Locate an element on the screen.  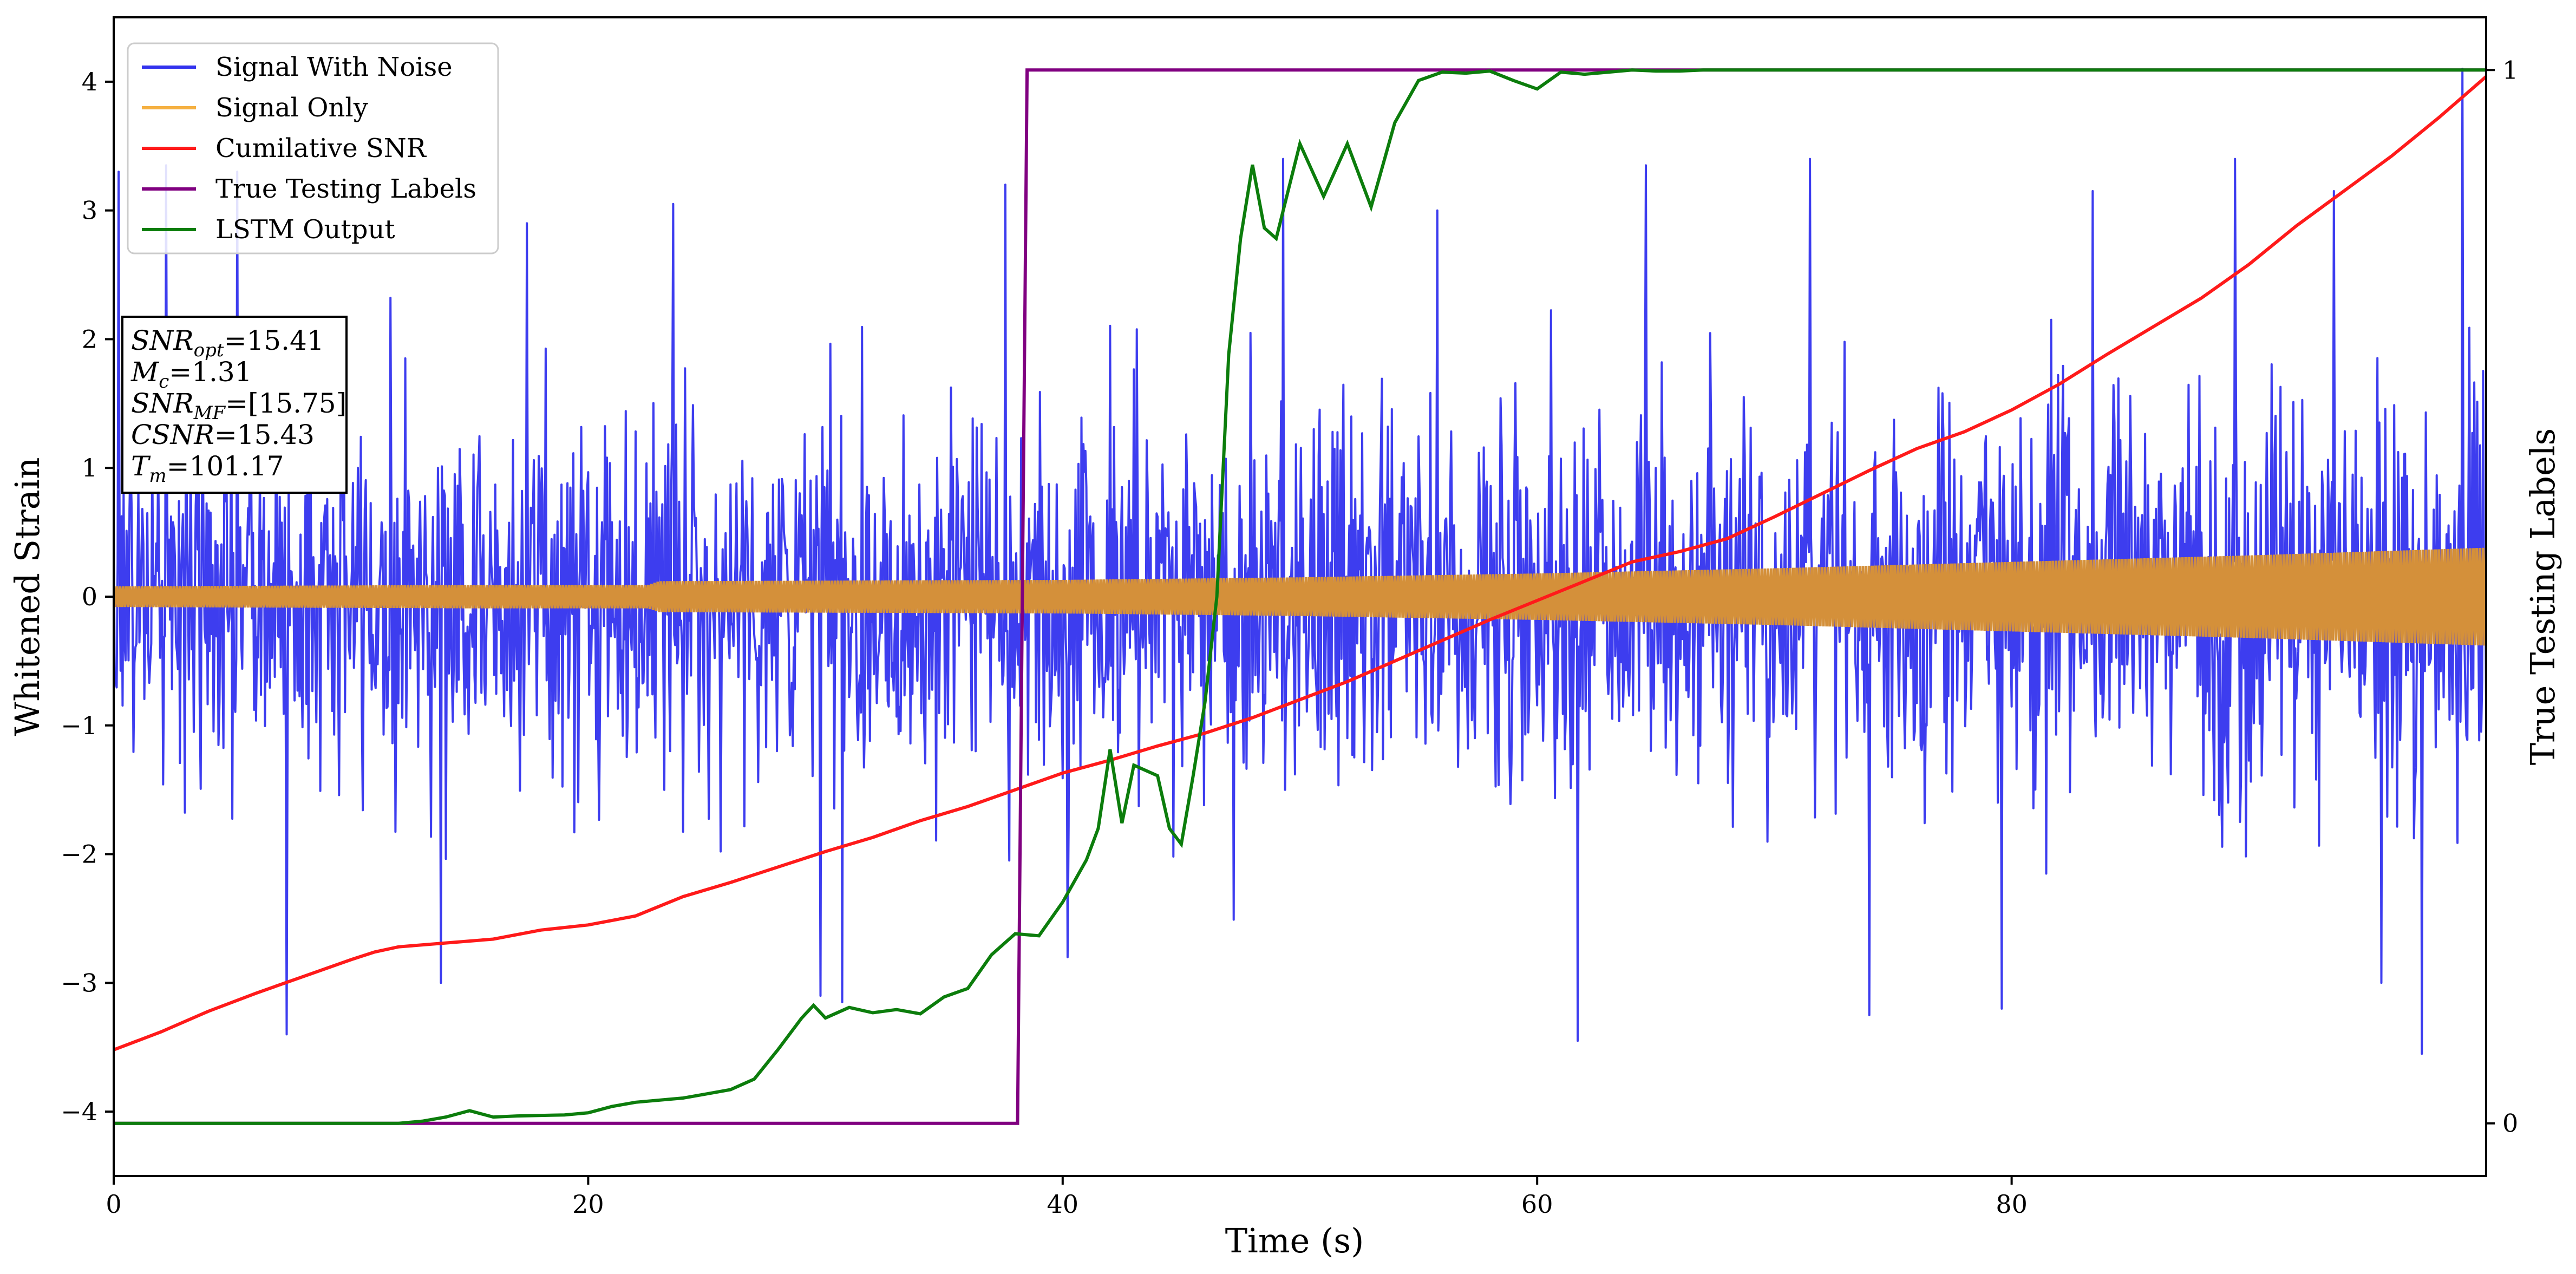
y-tick-label: −3 is located at coordinates (79, 982).